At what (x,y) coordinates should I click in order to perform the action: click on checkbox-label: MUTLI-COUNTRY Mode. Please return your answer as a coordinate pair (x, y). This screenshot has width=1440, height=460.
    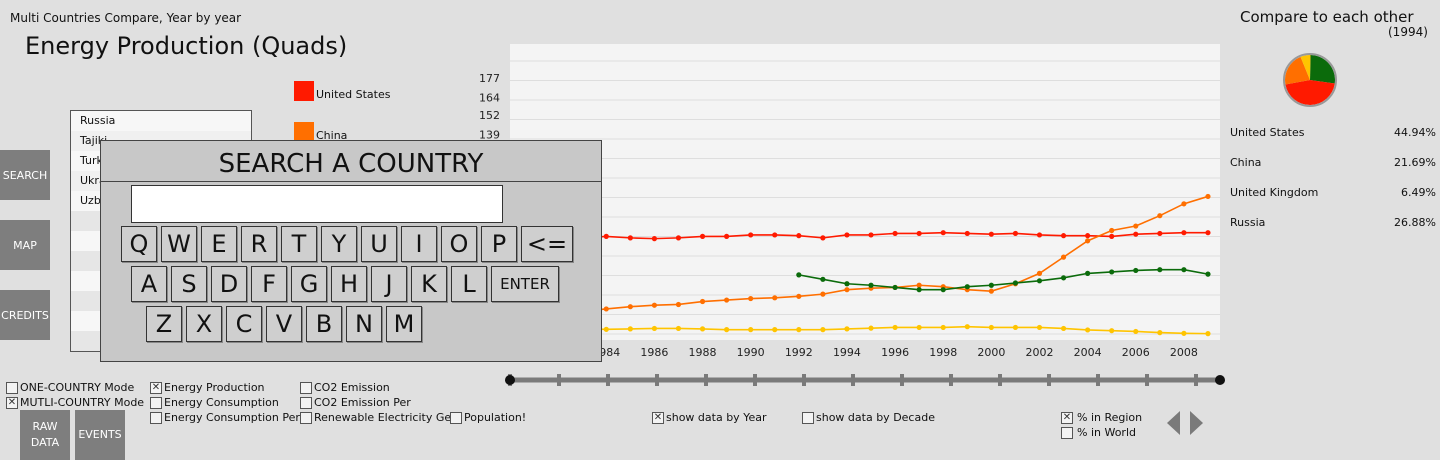
    Looking at the image, I should click on (82, 402).